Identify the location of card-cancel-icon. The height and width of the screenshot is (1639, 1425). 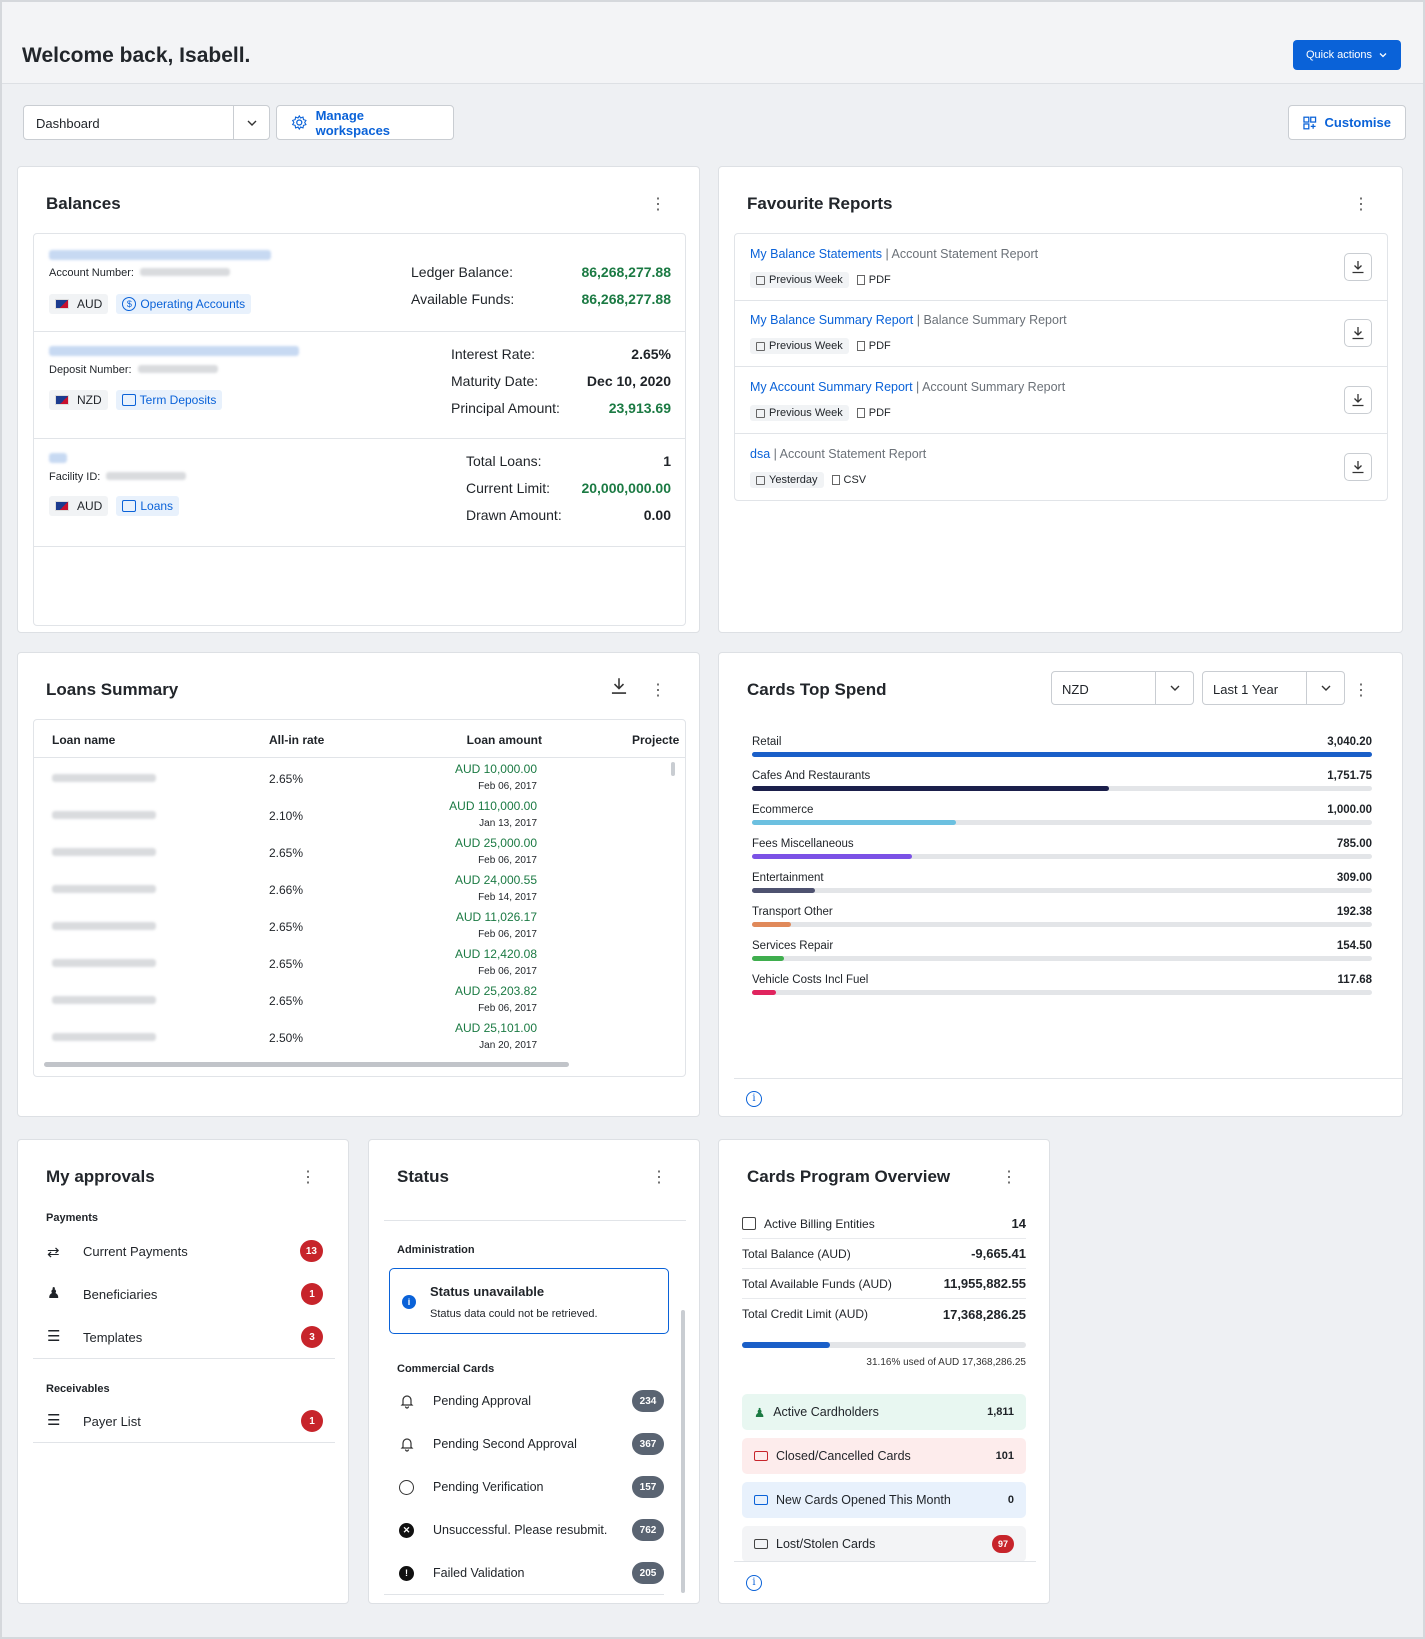
(761, 1456).